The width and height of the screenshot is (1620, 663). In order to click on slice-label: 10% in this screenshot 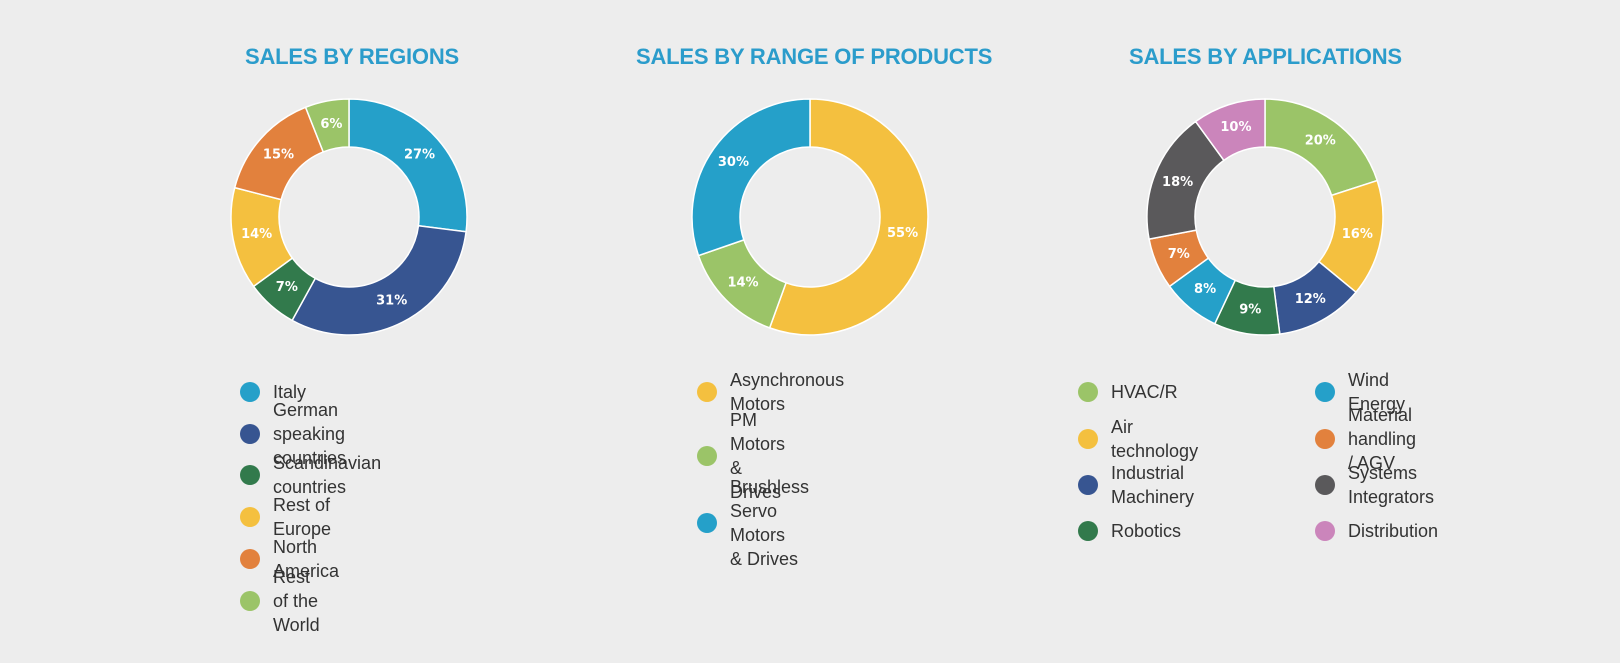, I will do `click(1235, 127)`.